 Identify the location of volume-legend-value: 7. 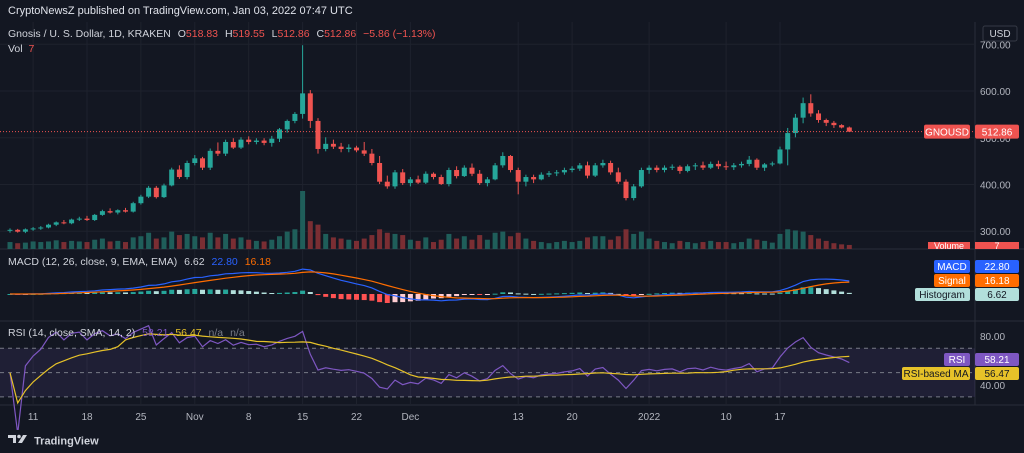
(32, 49).